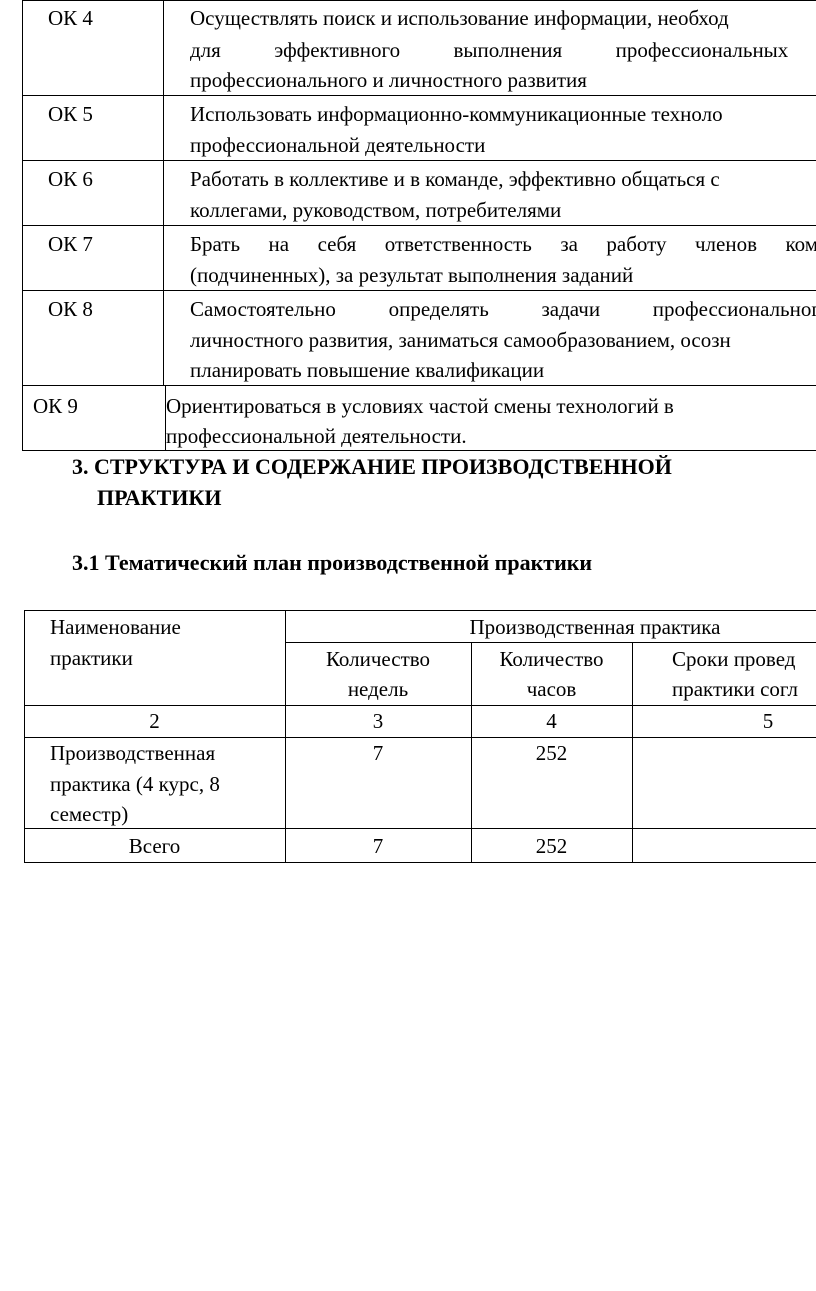 The width and height of the screenshot is (816, 1291). What do you see at coordinates (388, 80) in the screenshot?
I see `competency-text: профессионального и личностного развития` at bounding box center [388, 80].